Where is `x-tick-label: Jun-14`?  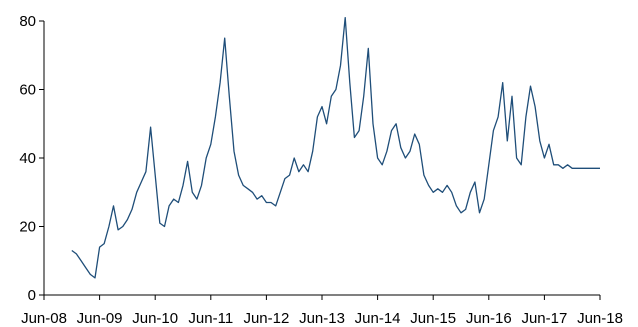
x-tick-label: Jun-14 is located at coordinates (378, 318).